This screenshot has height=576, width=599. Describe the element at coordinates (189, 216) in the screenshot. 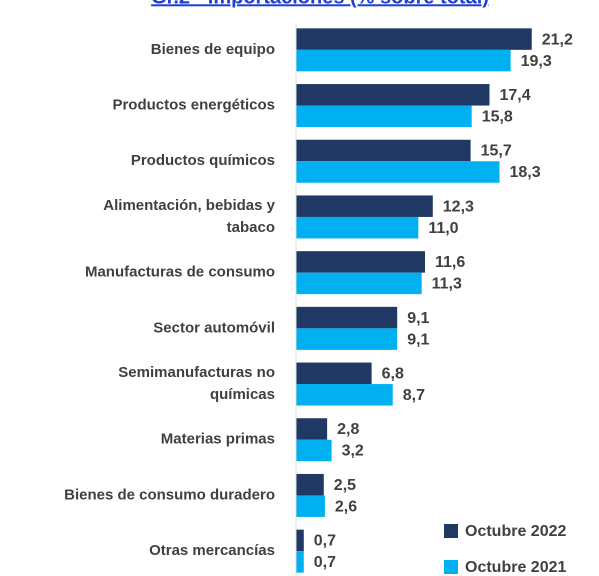

I see `category-label: Alimentación, bebidas y tabaco` at that location.